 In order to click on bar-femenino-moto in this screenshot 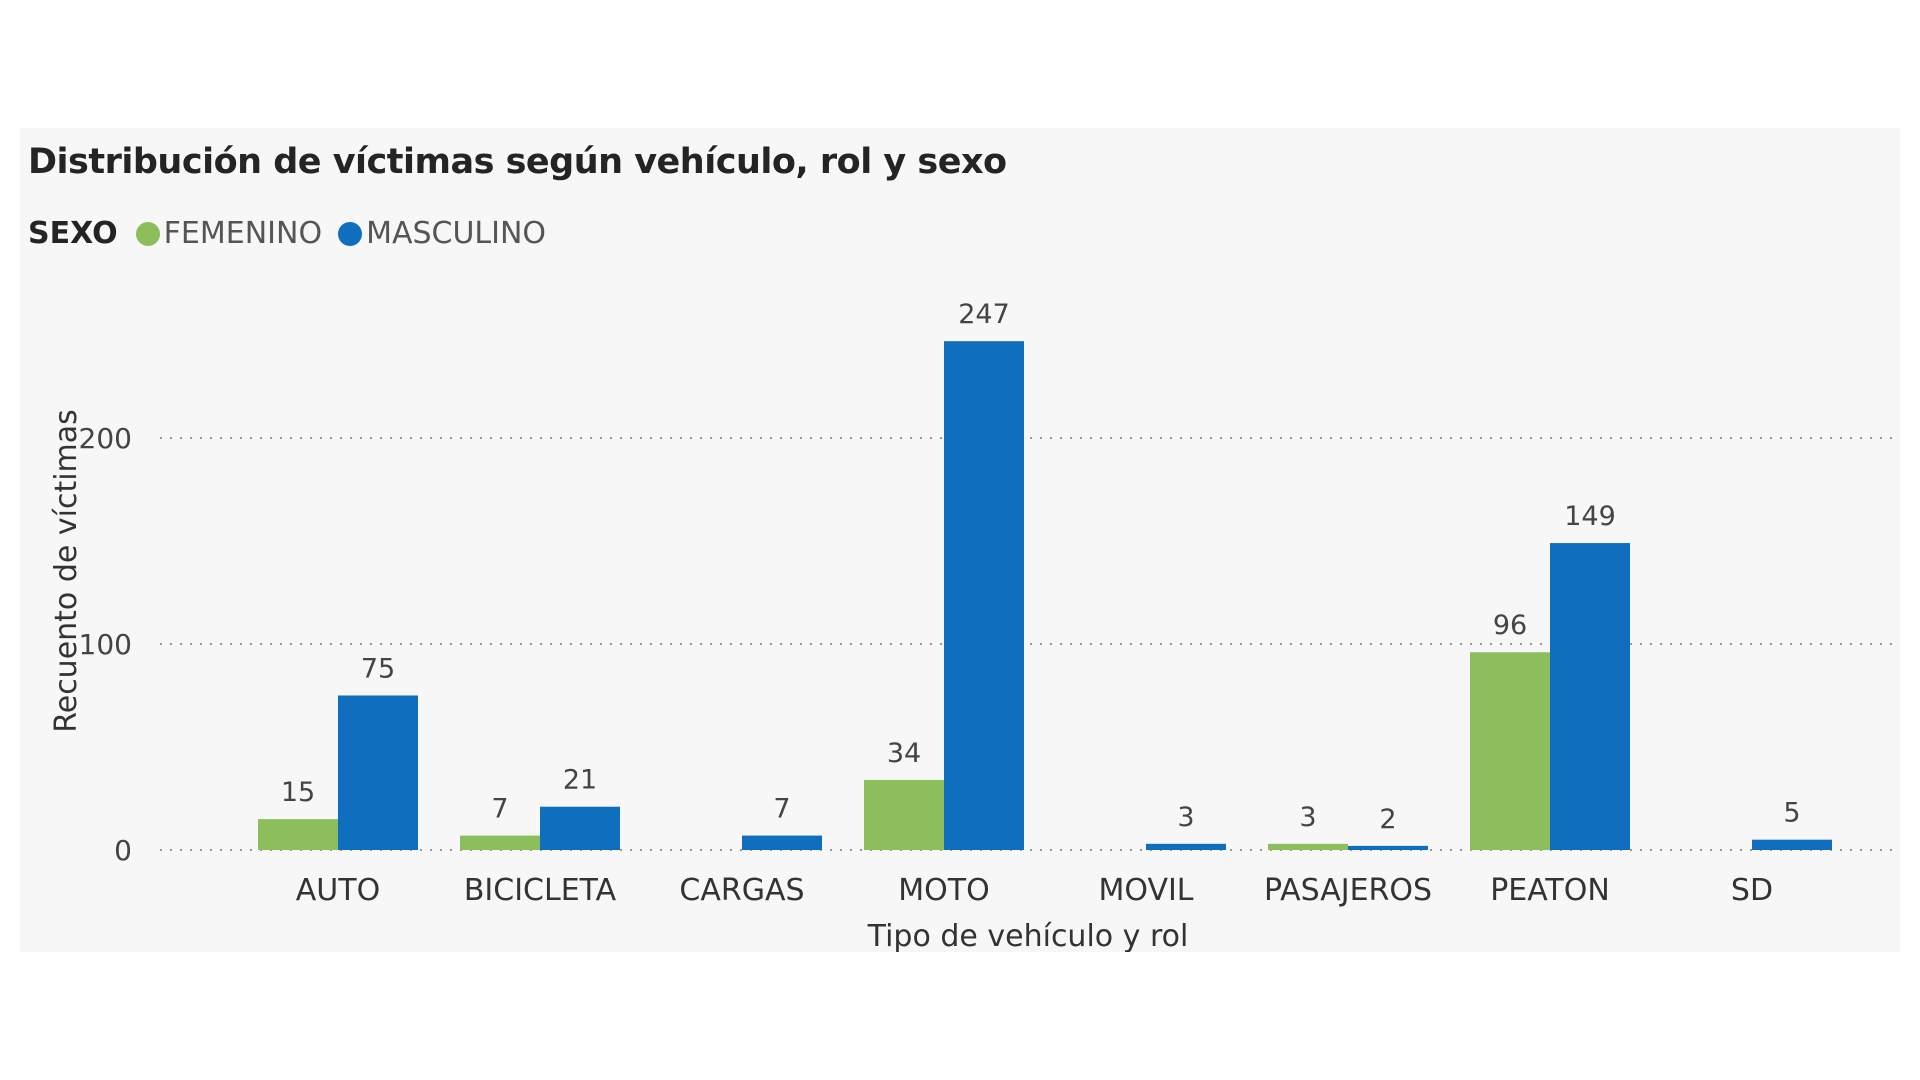, I will do `click(904, 814)`.